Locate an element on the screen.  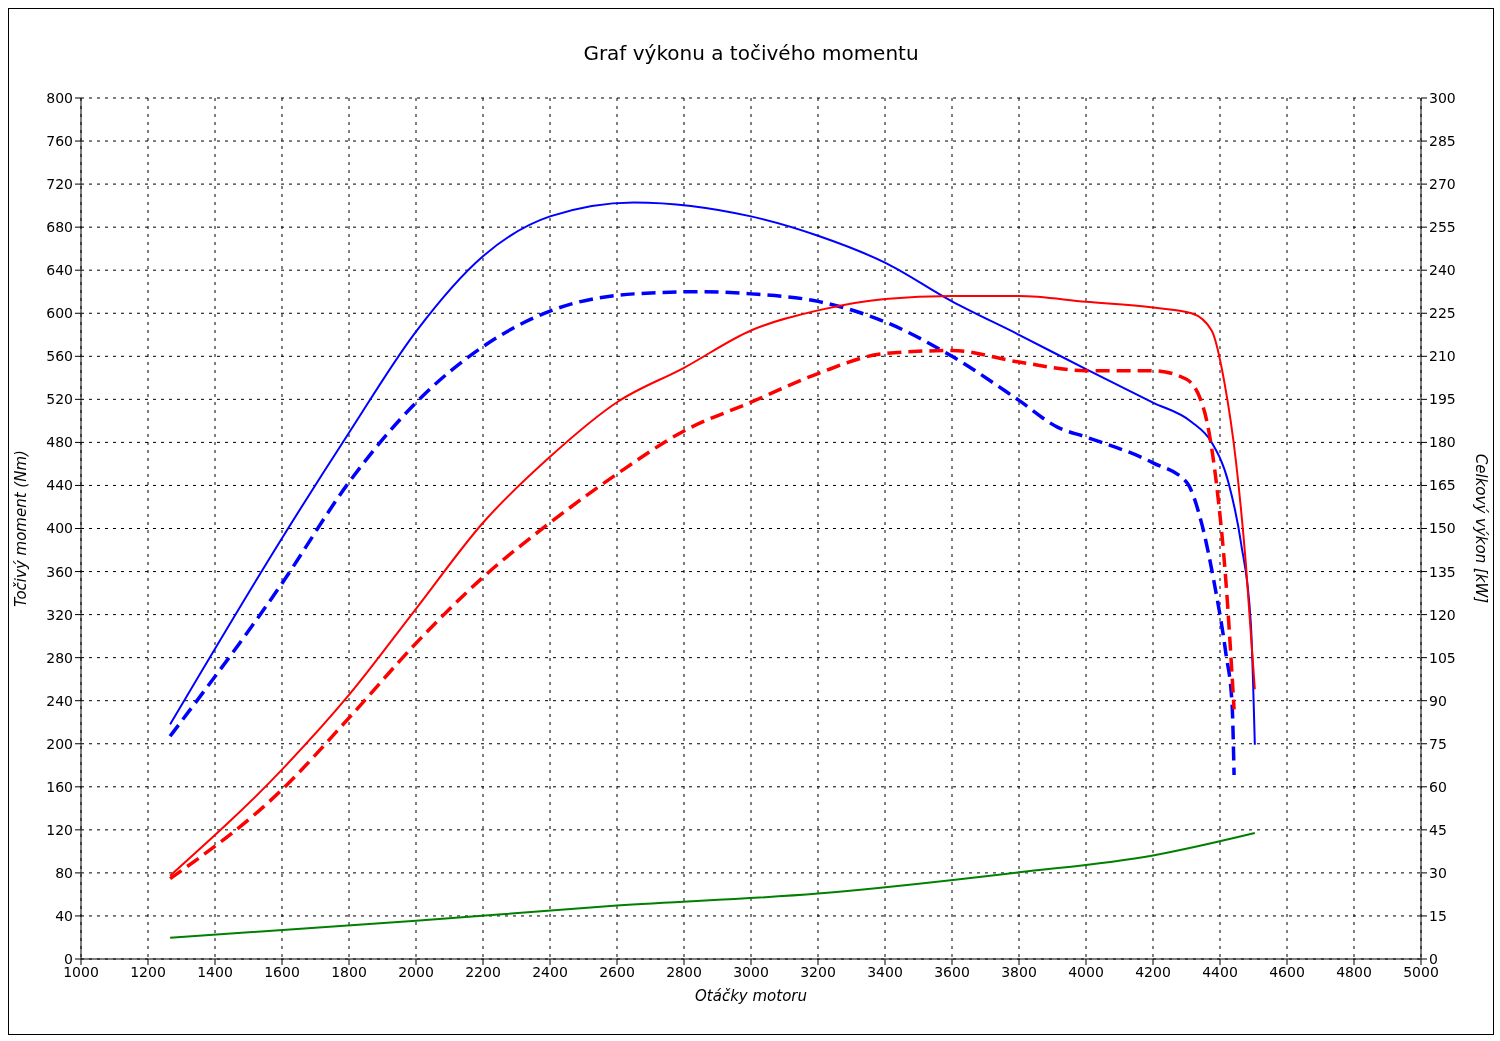
x-tick-label: 2800 is located at coordinates (684, 971).